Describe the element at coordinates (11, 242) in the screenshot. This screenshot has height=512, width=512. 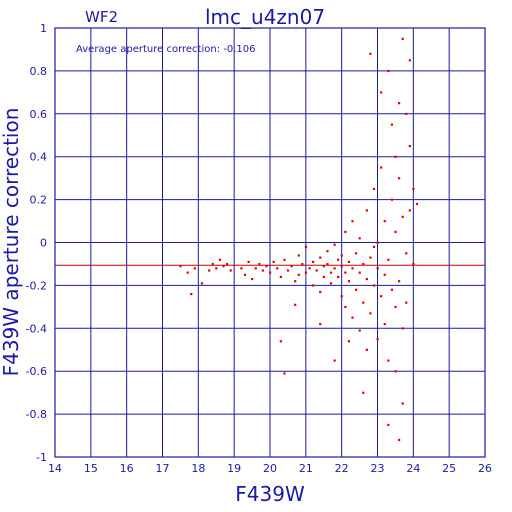
I see `y-axis-label: F439W aperture correction` at that location.